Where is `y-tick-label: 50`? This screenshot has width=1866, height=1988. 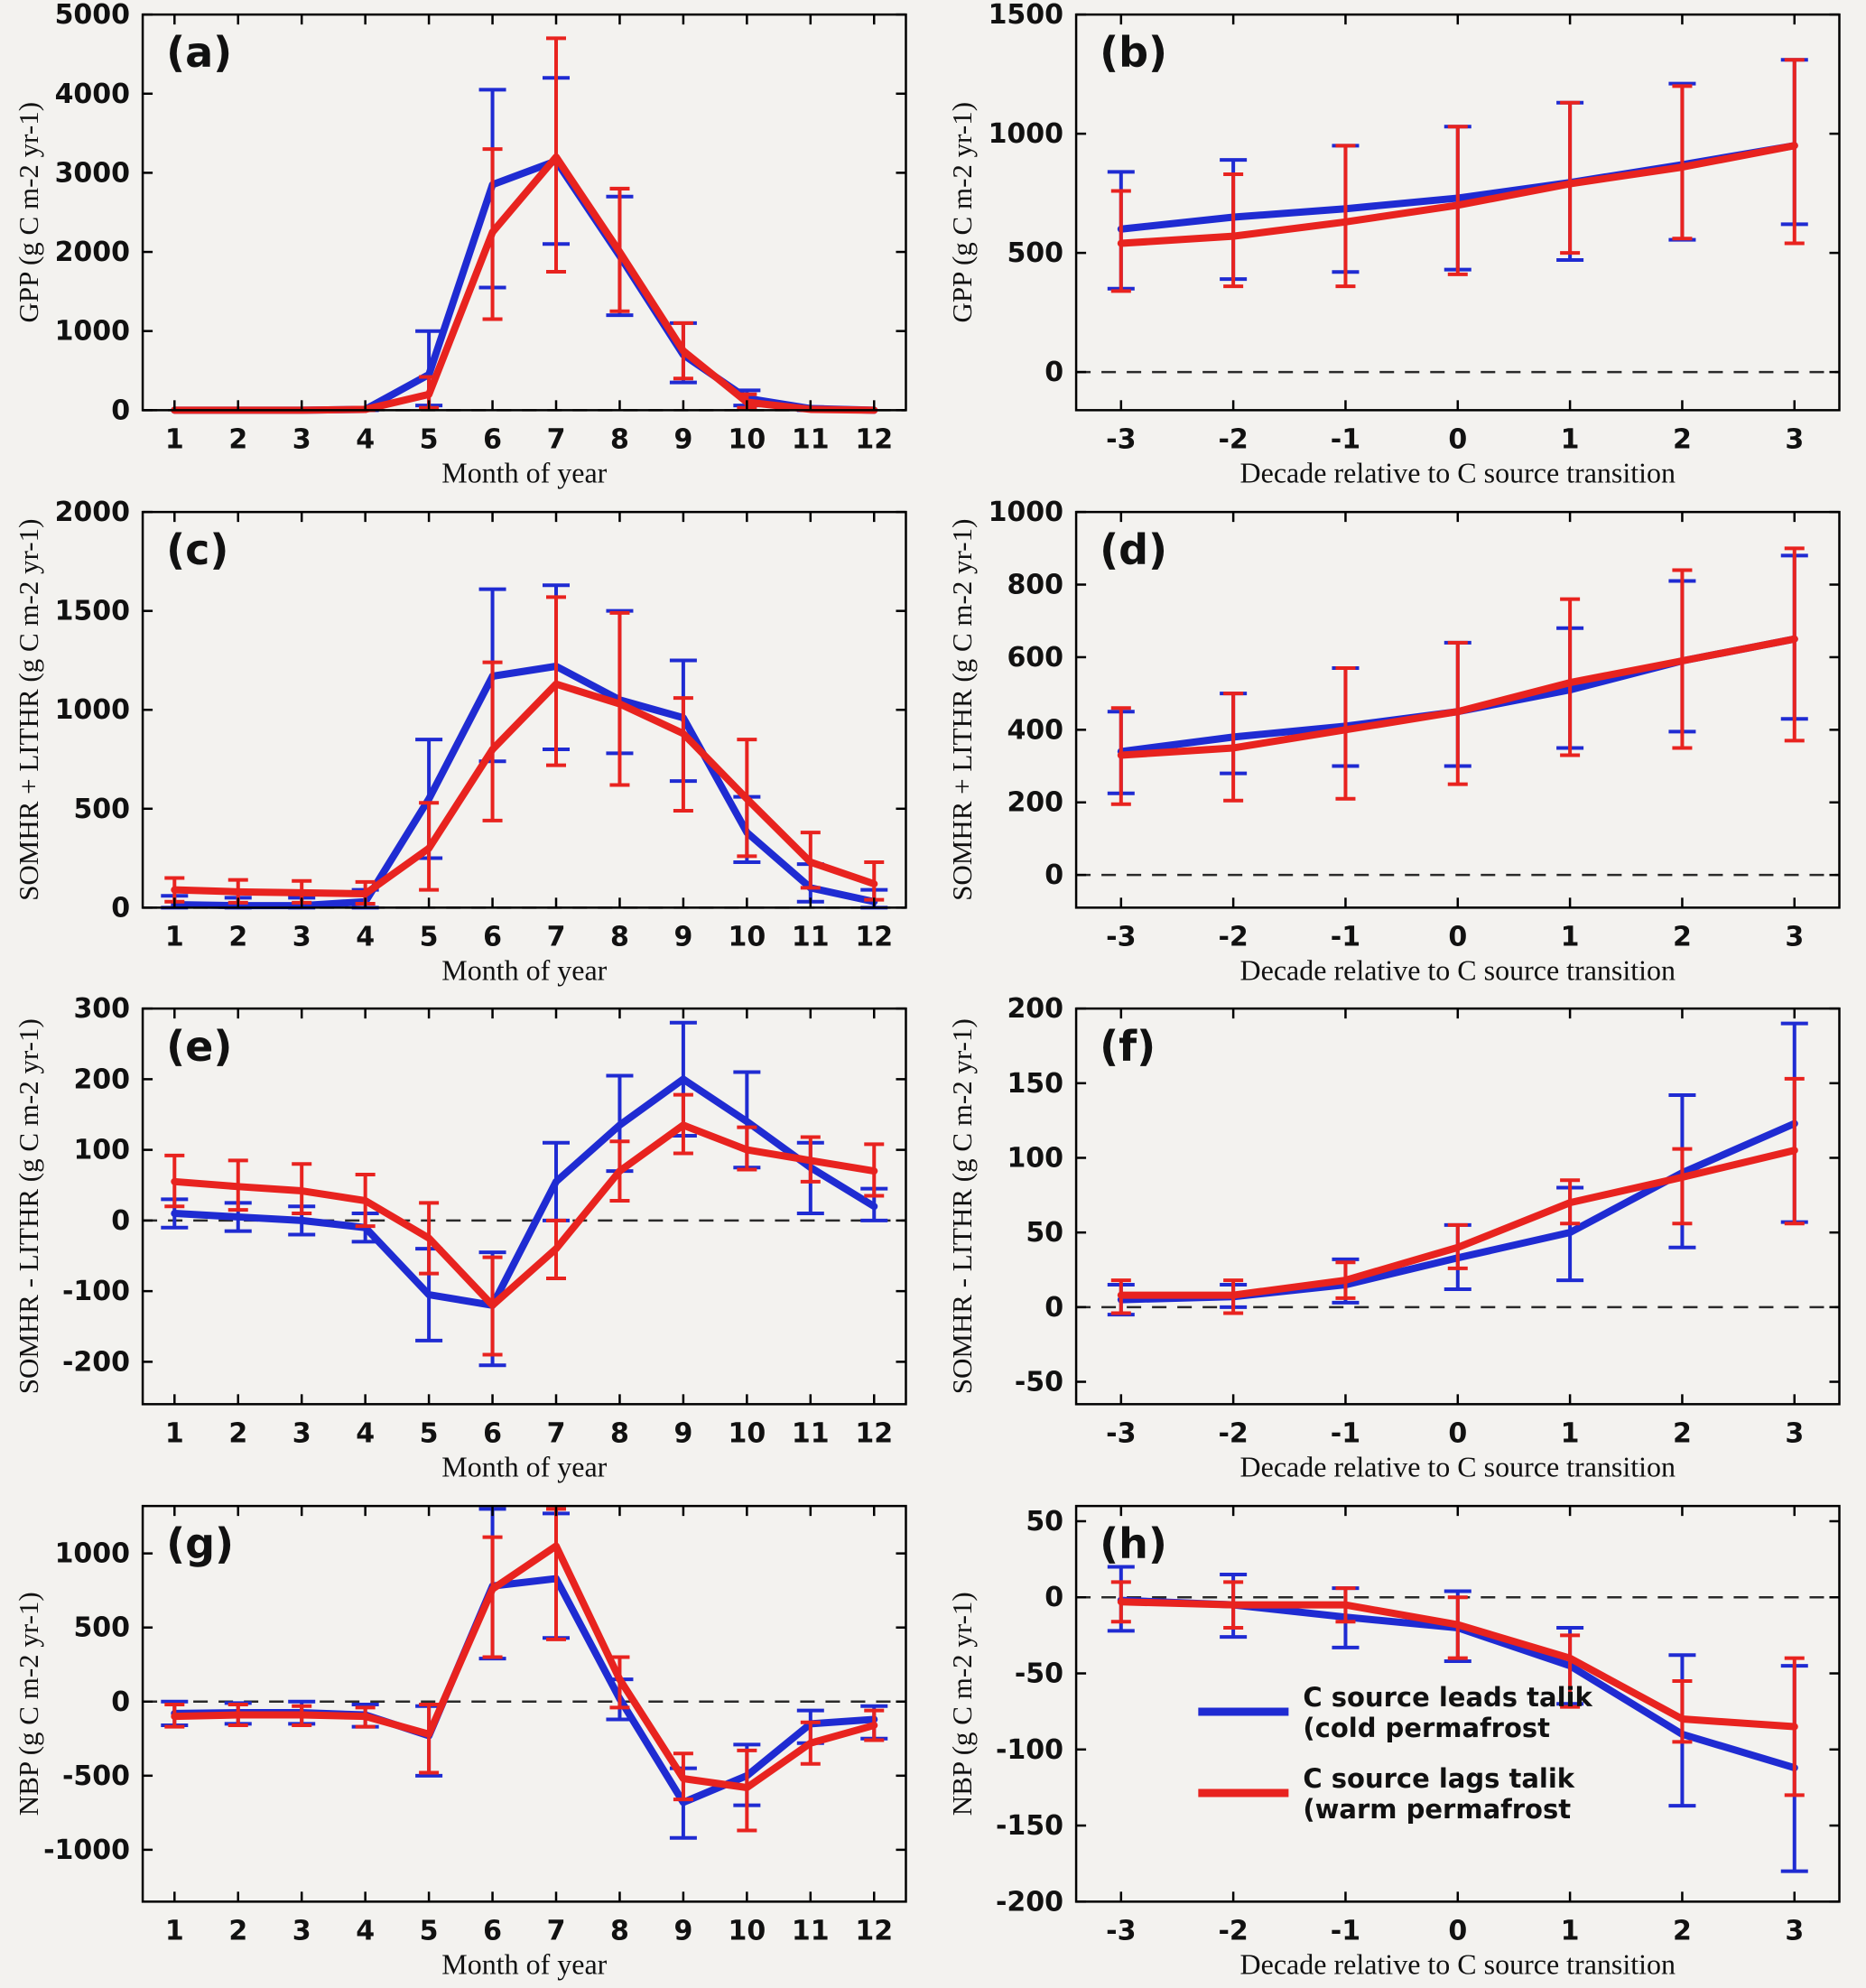 y-tick-label: 50 is located at coordinates (1044, 1521).